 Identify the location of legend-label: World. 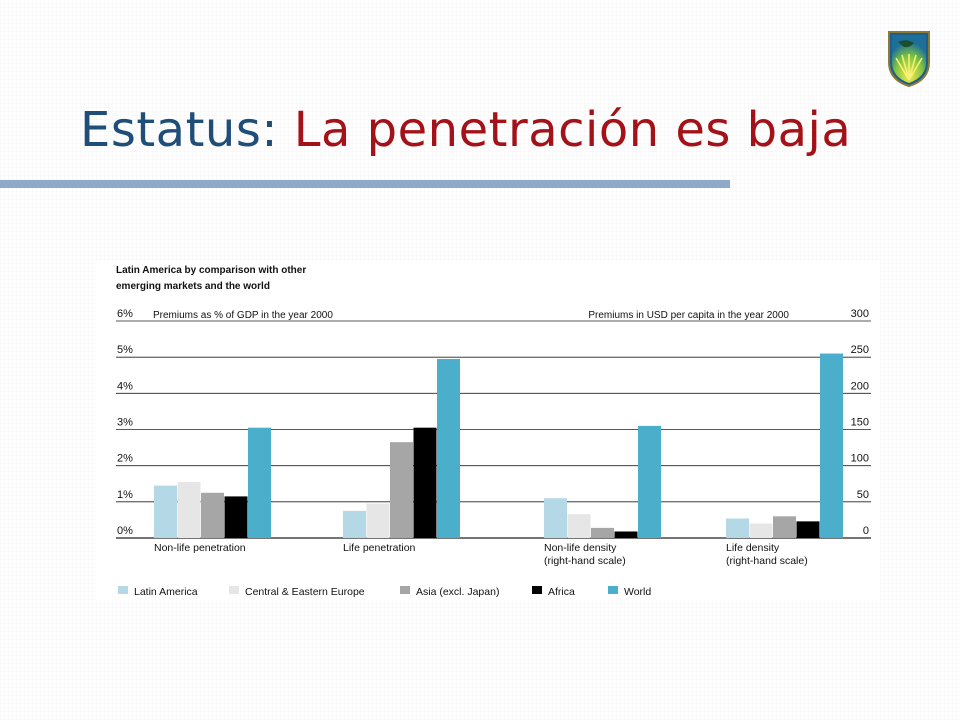
(637, 592).